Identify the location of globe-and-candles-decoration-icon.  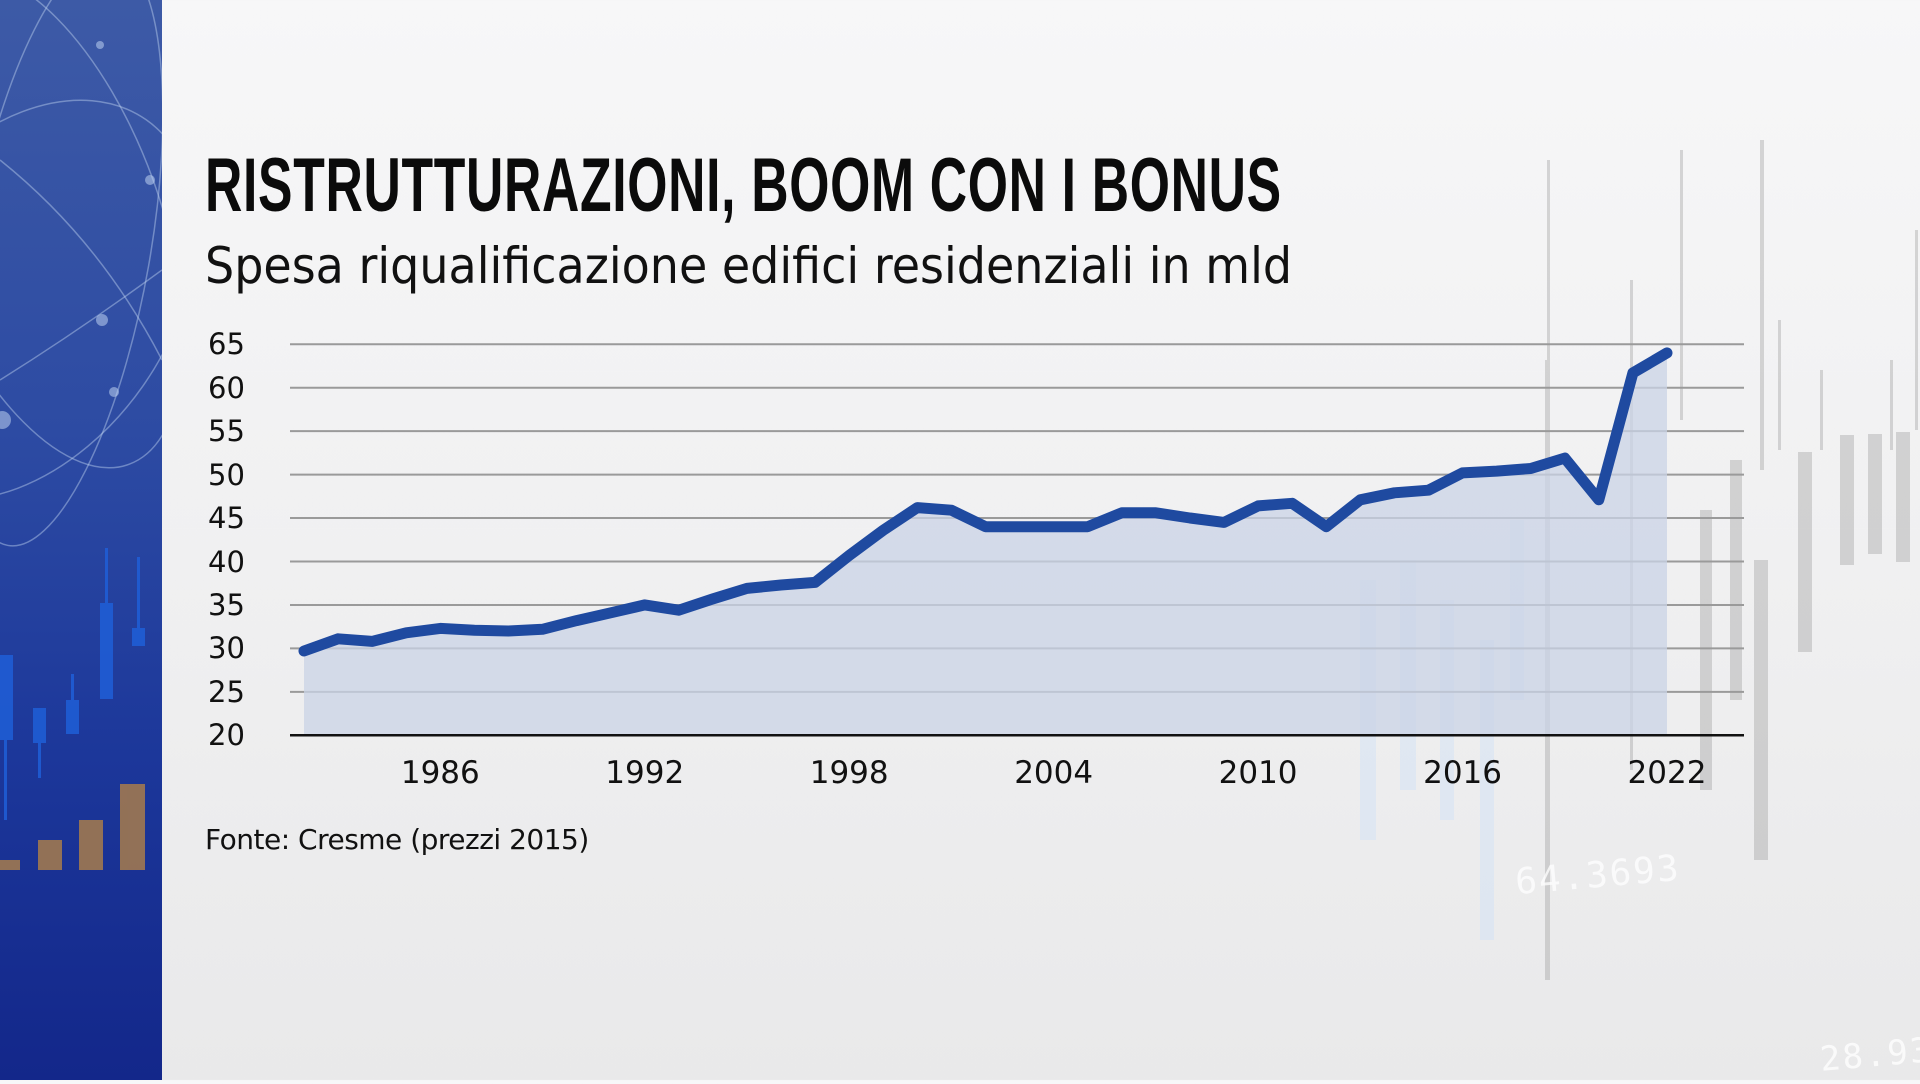
(81, 435).